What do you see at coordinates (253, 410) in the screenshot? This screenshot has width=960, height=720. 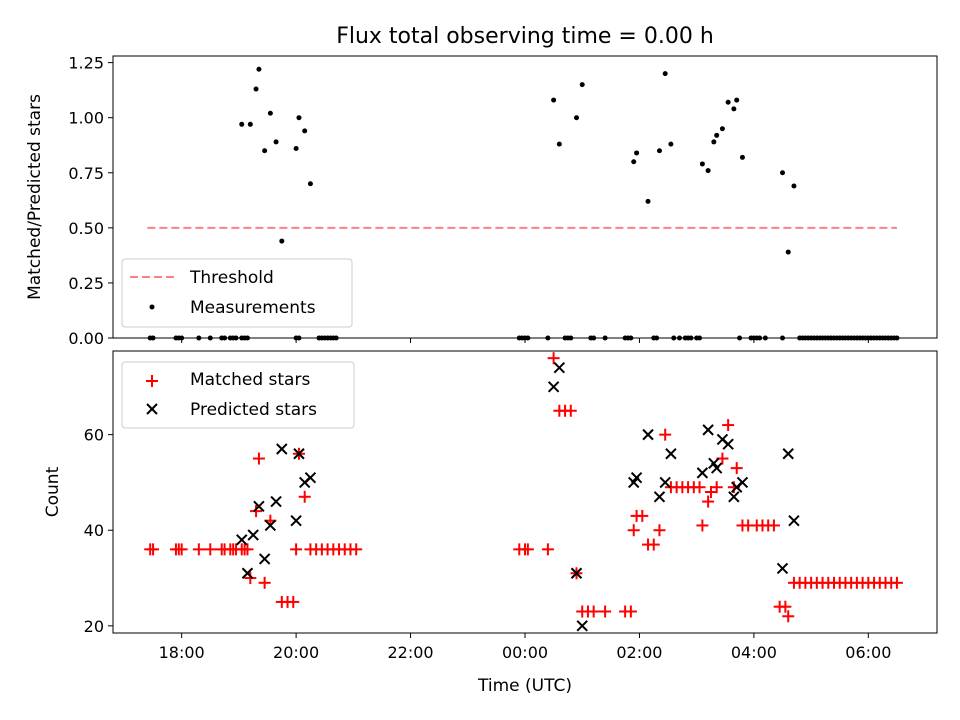 I see `predicted-legend-label: Predicted stars` at bounding box center [253, 410].